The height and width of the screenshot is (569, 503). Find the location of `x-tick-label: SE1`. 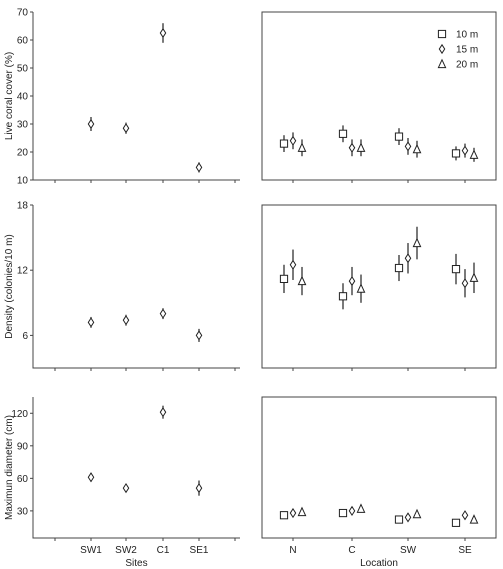

x-tick-label: SE1 is located at coordinates (199, 550).